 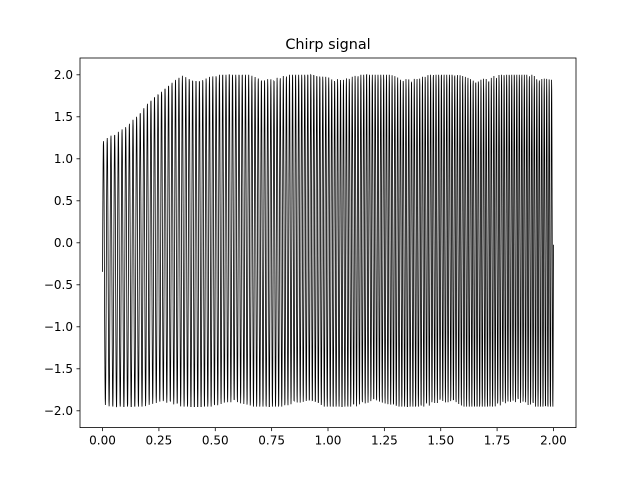 What do you see at coordinates (271, 441) in the screenshot?
I see `x-tick-label: 0.75` at bounding box center [271, 441].